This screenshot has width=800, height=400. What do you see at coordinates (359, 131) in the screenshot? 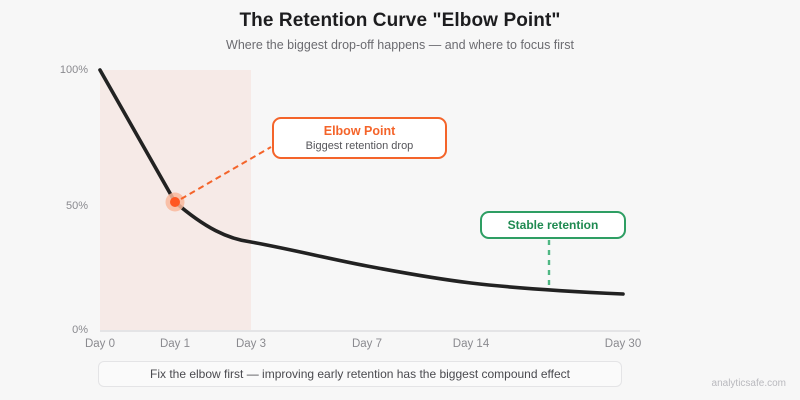
I see `elbow-callout-title: Elbow Point` at bounding box center [359, 131].